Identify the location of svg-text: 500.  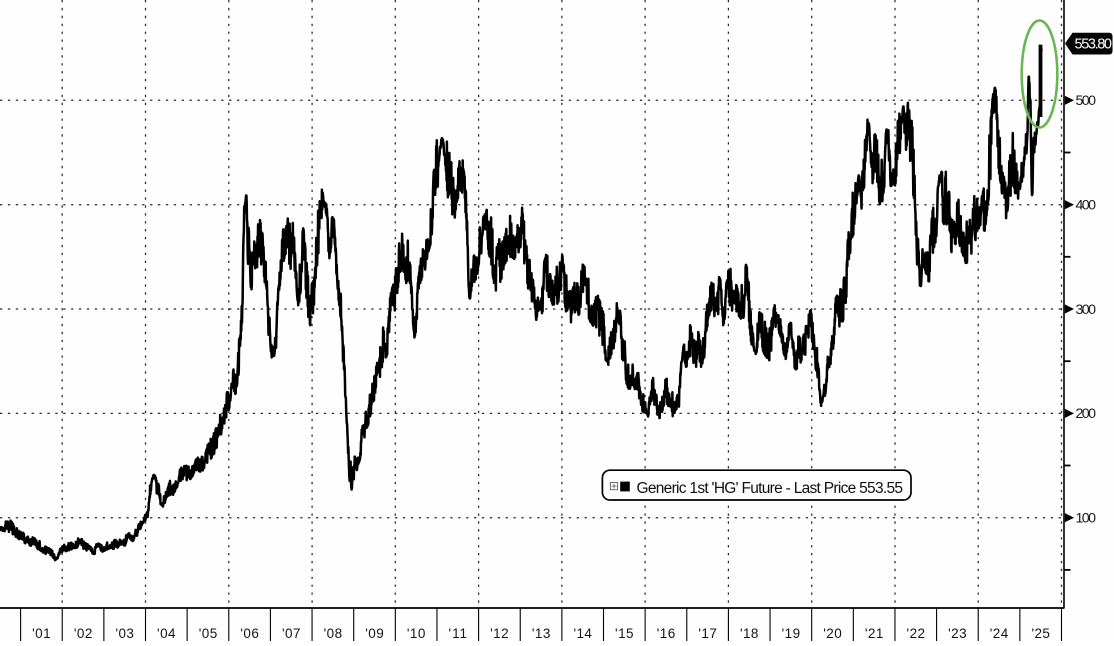
(1086, 101).